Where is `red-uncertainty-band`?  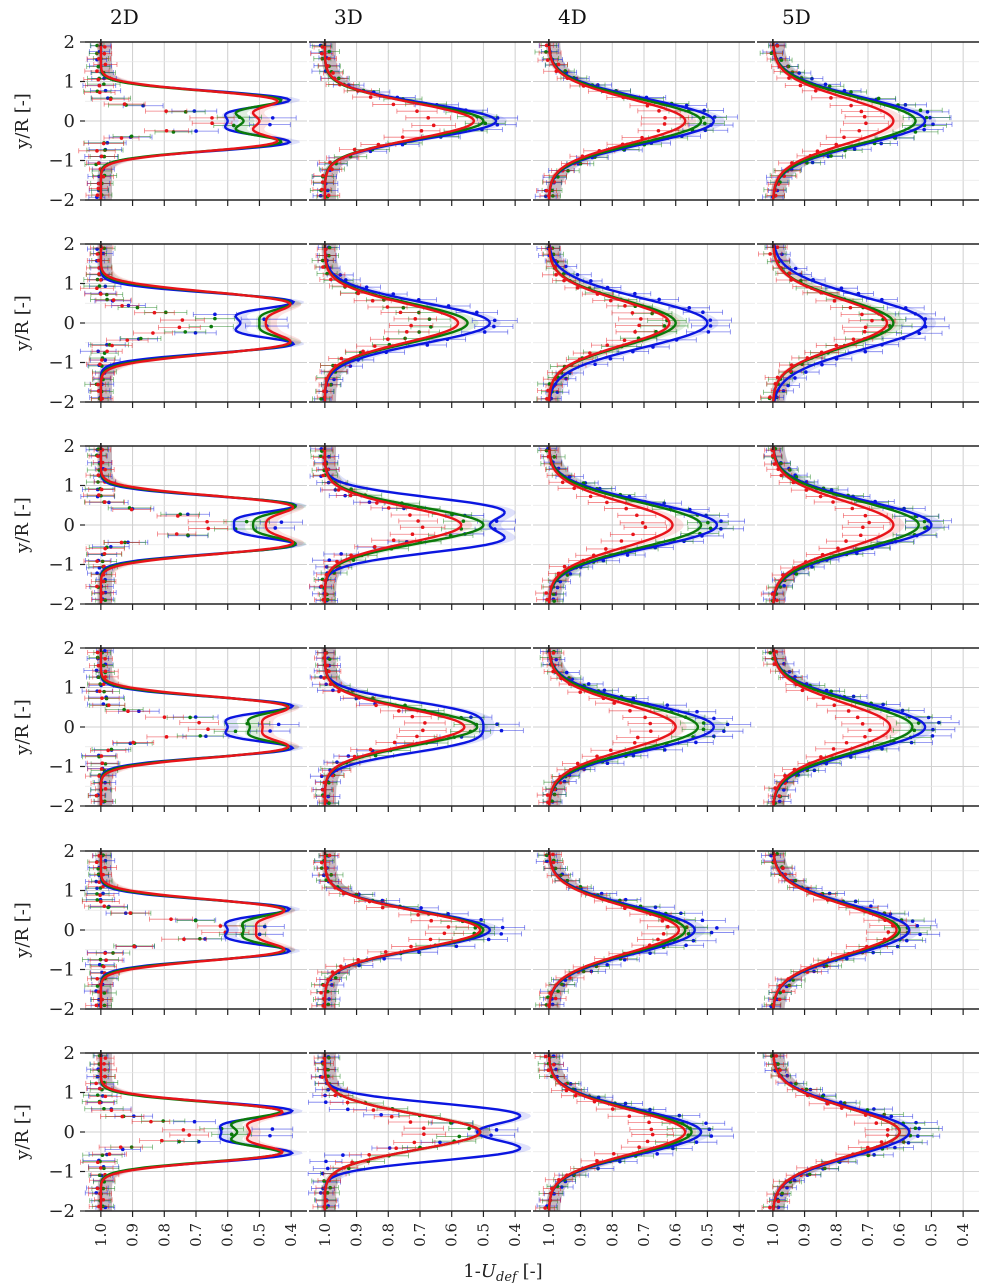
red-uncertainty-band is located at coordinates (201, 525).